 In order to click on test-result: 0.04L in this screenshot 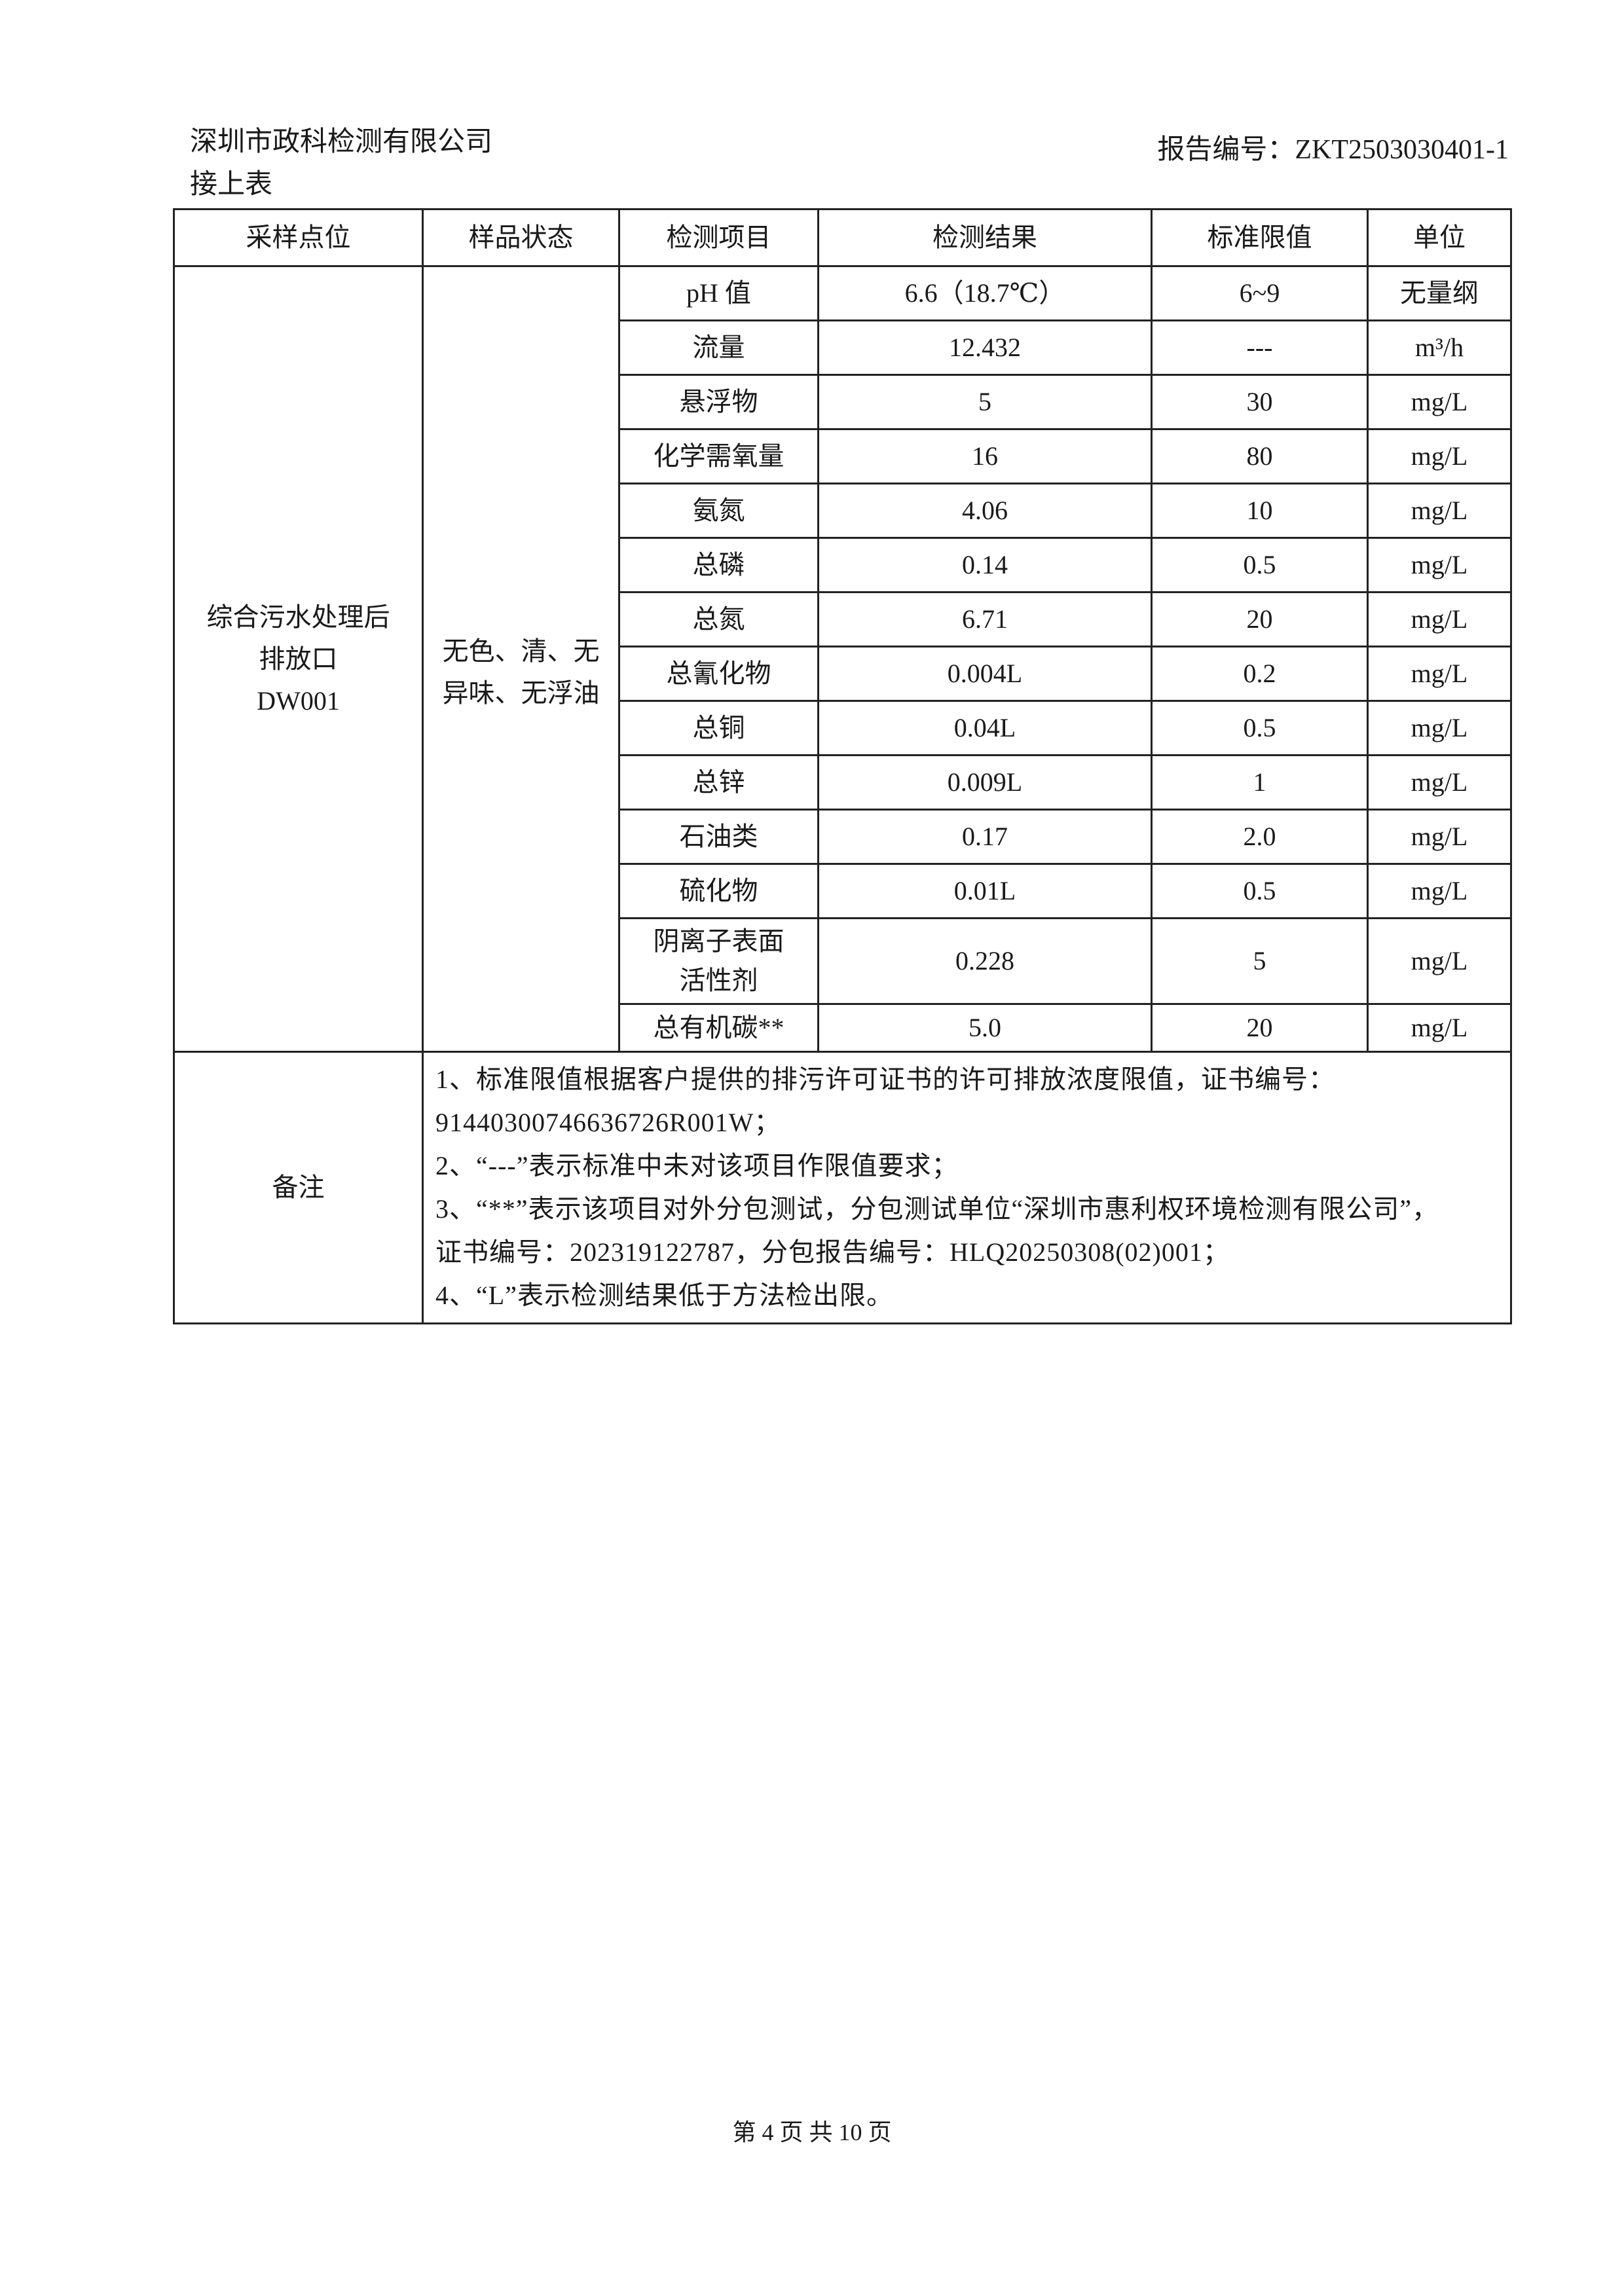, I will do `click(985, 728)`.